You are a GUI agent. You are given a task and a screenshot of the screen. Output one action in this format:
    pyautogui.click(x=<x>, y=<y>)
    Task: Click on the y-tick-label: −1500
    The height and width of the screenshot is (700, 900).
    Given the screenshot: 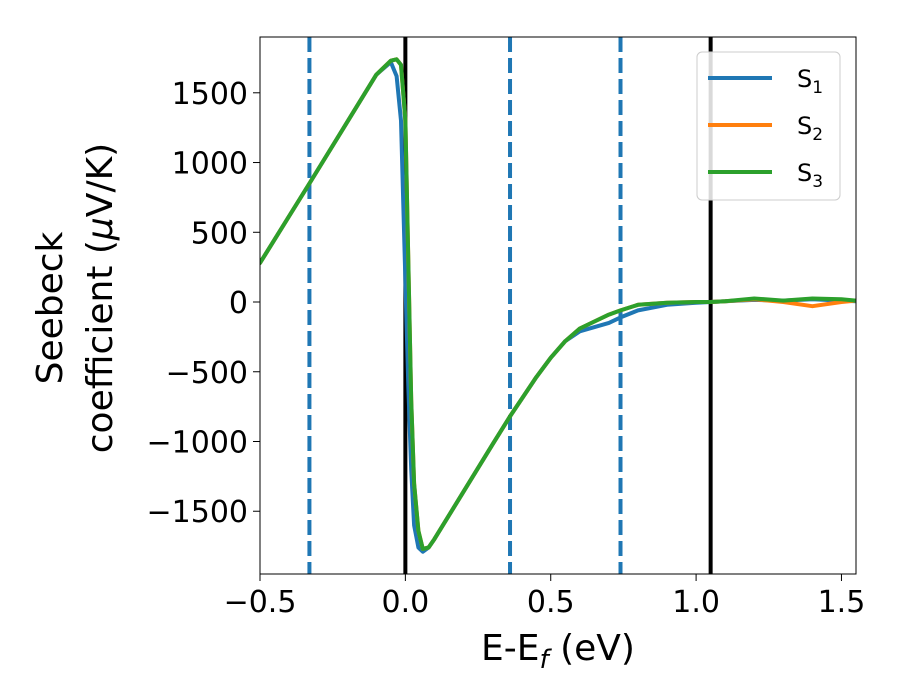 What is the action you would take?
    pyautogui.click(x=197, y=512)
    